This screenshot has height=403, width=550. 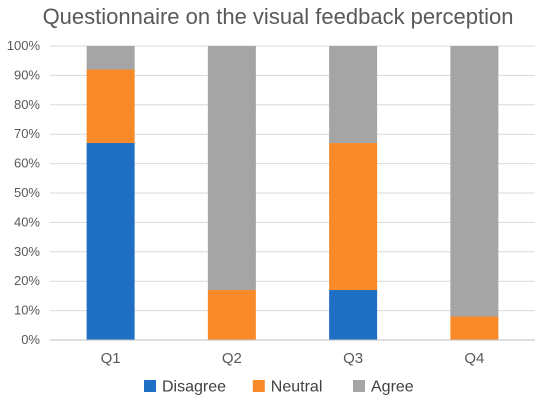 I want to click on bar-q2-neutral, so click(x=231, y=315).